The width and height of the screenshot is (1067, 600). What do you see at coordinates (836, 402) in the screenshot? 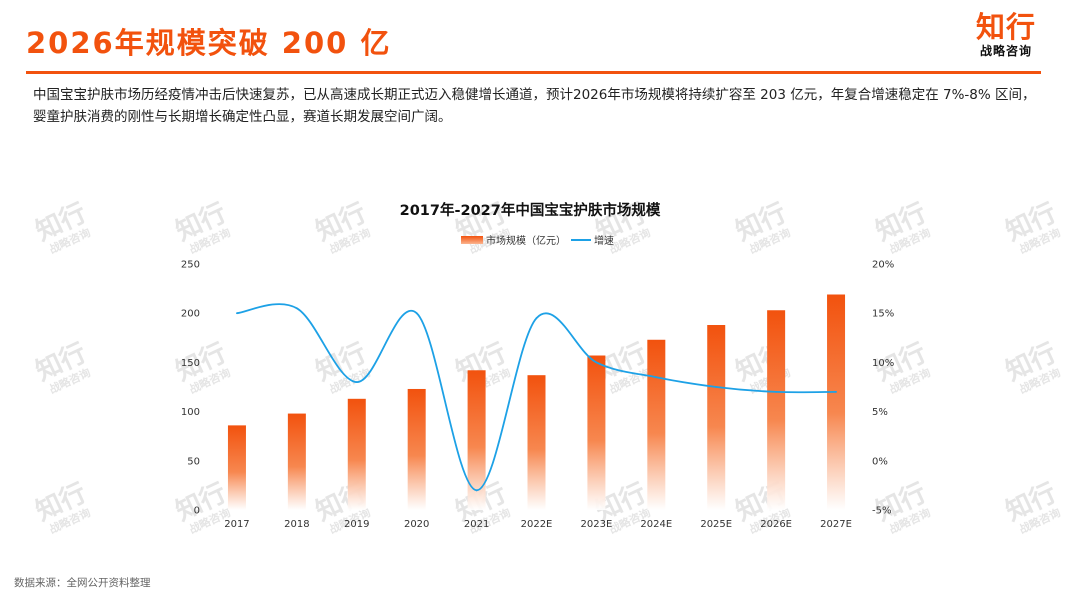
I see `bar-2027E` at bounding box center [836, 402].